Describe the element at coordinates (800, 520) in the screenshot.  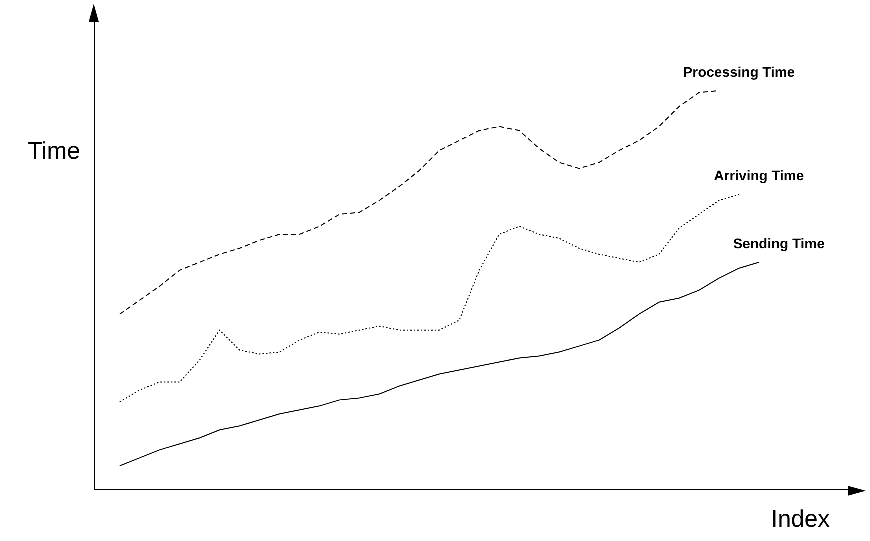
I see `x-axis-title: Index` at that location.